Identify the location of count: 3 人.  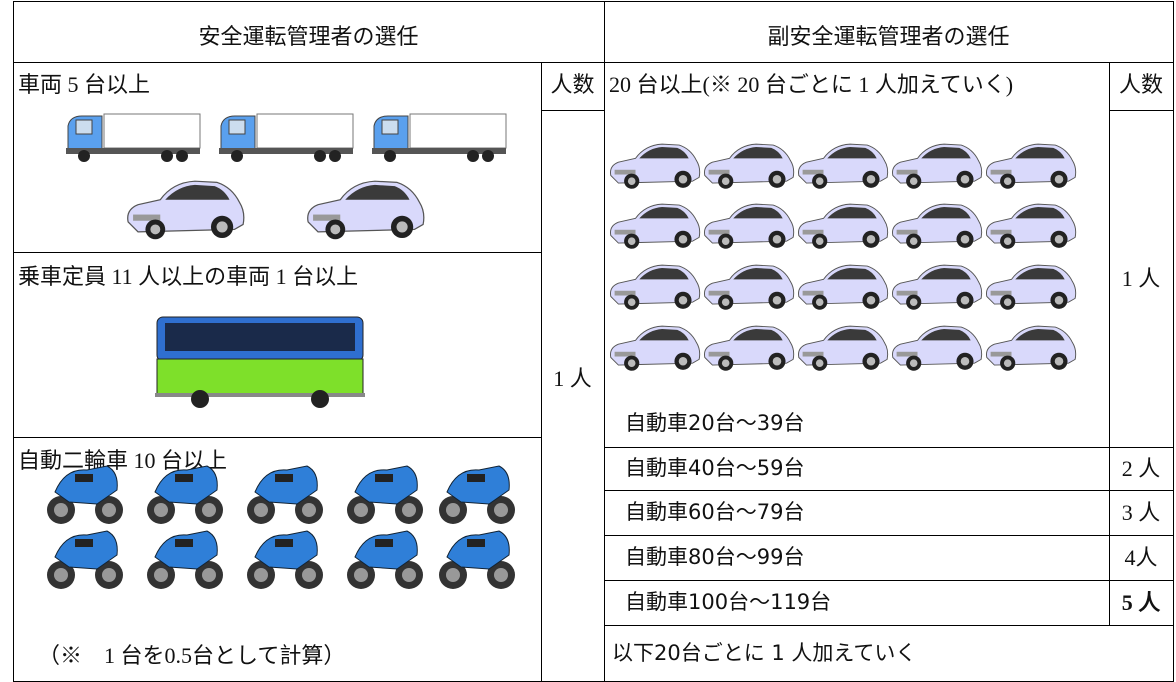
(1141, 512).